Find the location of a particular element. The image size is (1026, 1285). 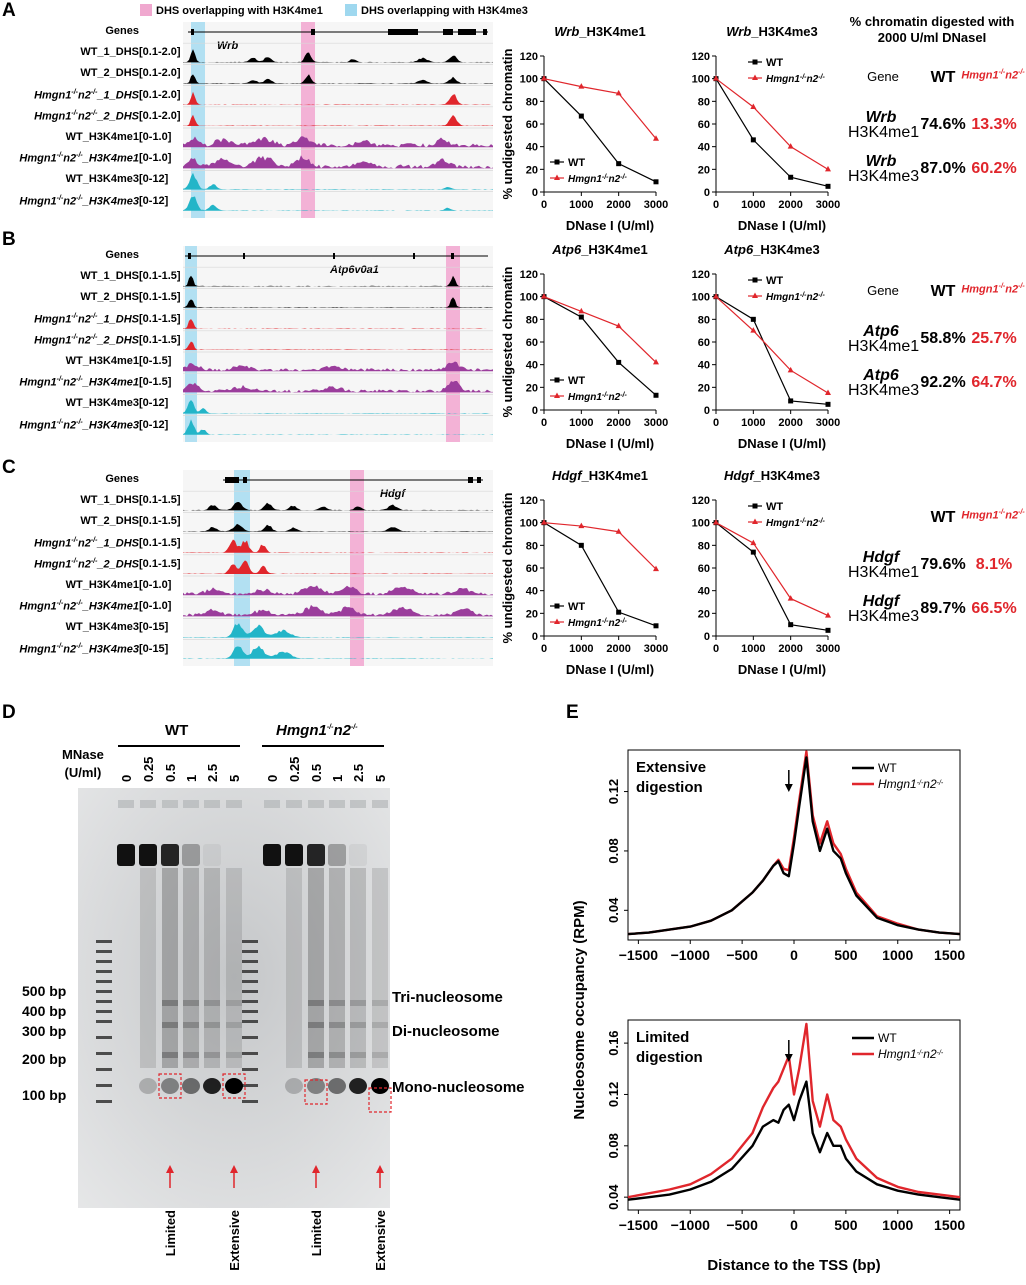

plot-title: Extensive is located at coordinates (671, 767).